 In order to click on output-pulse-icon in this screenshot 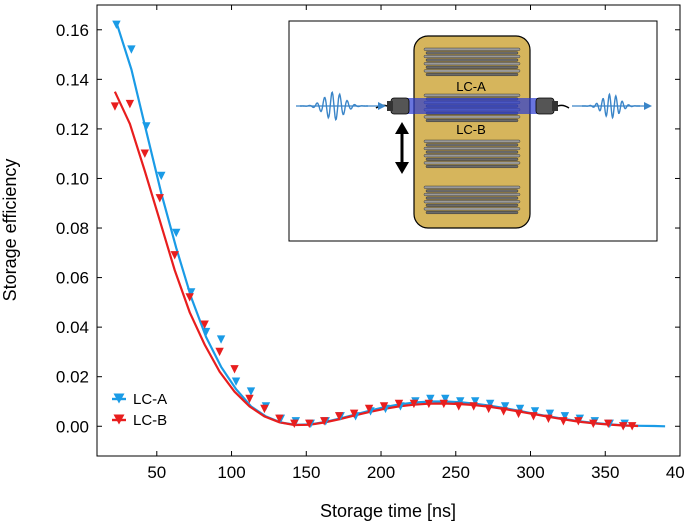, I will do `click(612, 106)`.